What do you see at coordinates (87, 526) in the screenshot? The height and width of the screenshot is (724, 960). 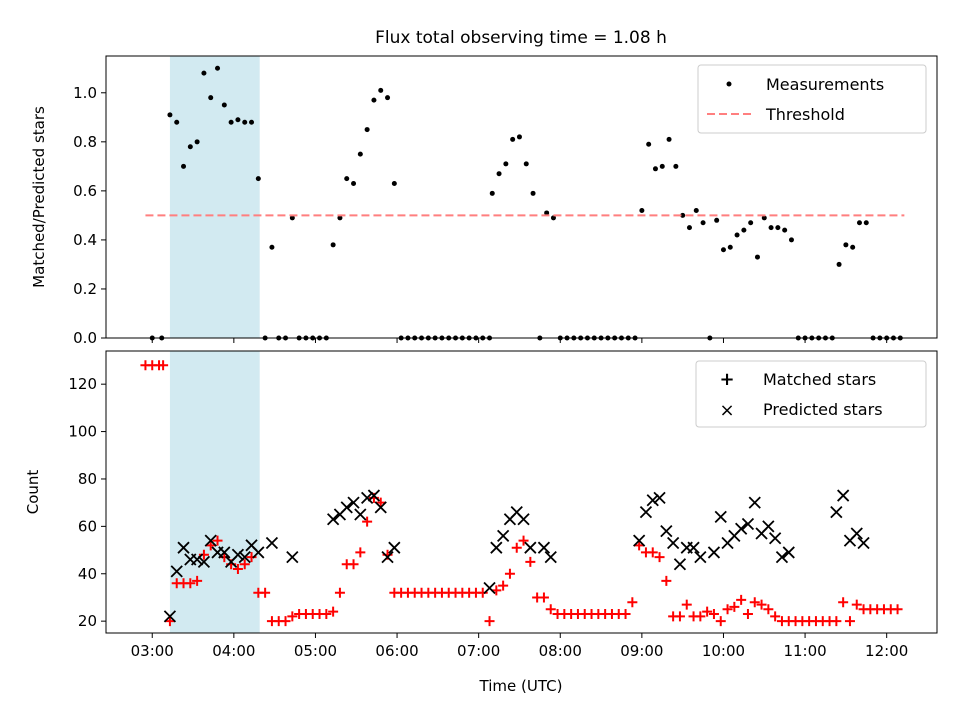 I see `y-tick-label: 60` at bounding box center [87, 526].